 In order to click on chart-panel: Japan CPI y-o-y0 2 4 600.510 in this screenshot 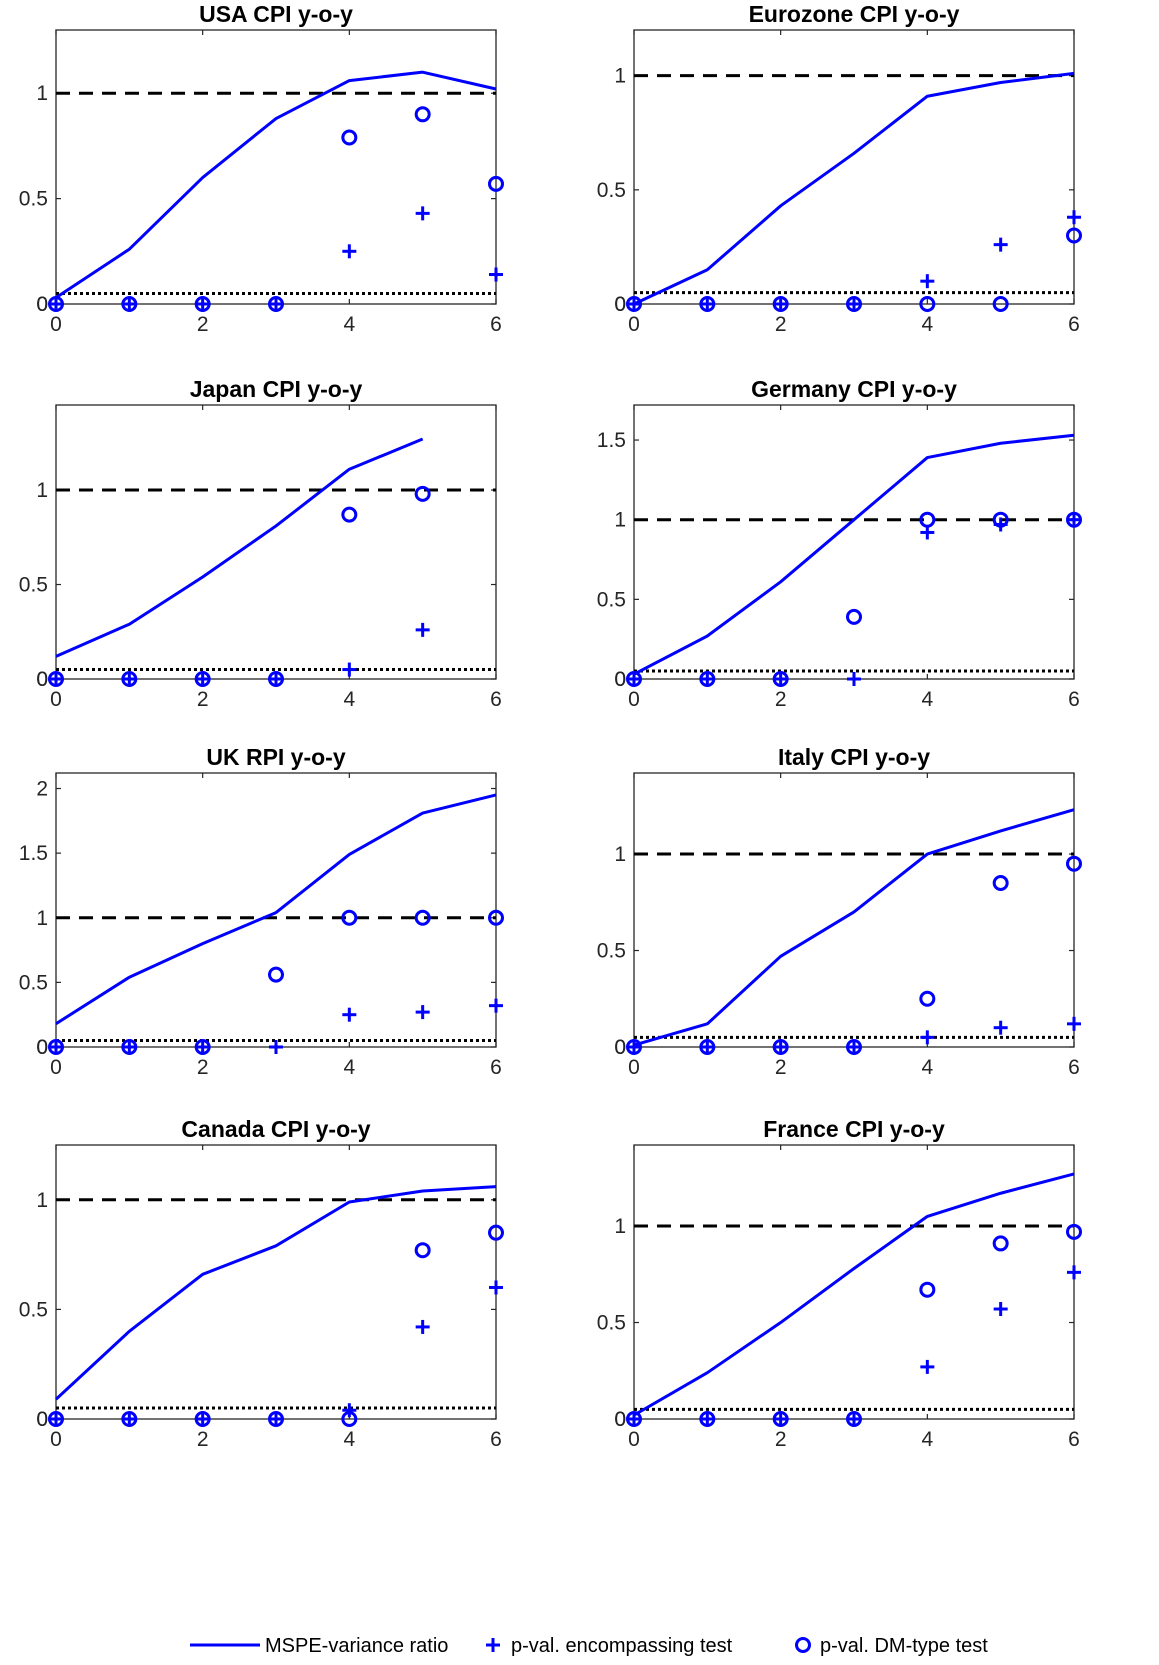, I will do `click(260, 543)`.